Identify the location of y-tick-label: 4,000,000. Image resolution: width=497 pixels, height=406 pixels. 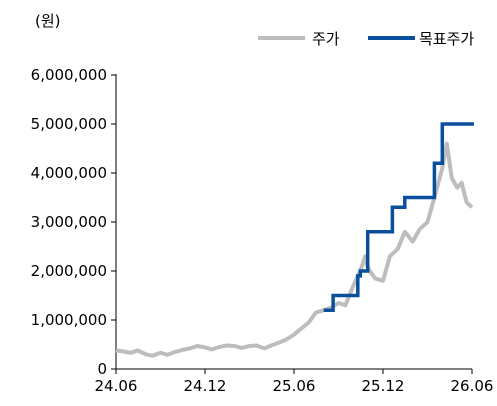
(69, 173).